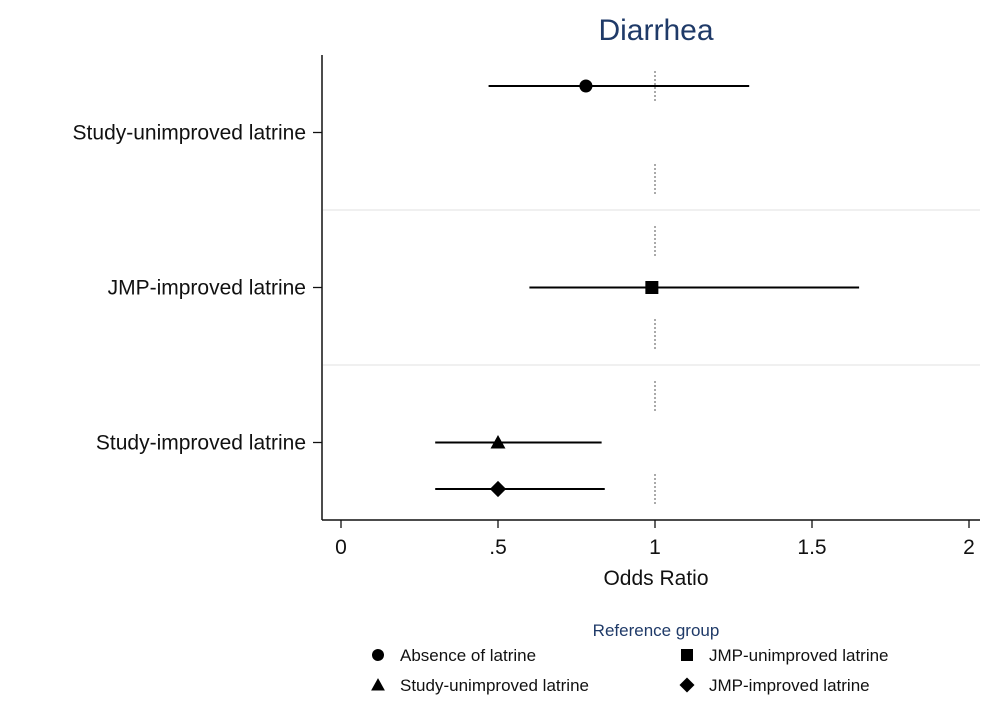 The width and height of the screenshot is (981, 706). Describe the element at coordinates (468, 655) in the screenshot. I see `legend-label: Absence of latrine` at that location.